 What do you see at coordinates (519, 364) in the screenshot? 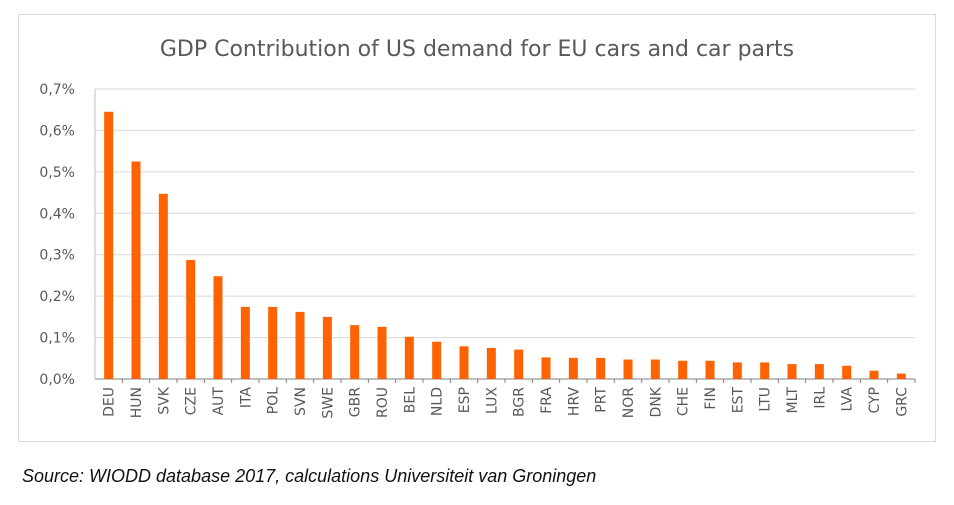
I see `bar-bgr` at bounding box center [519, 364].